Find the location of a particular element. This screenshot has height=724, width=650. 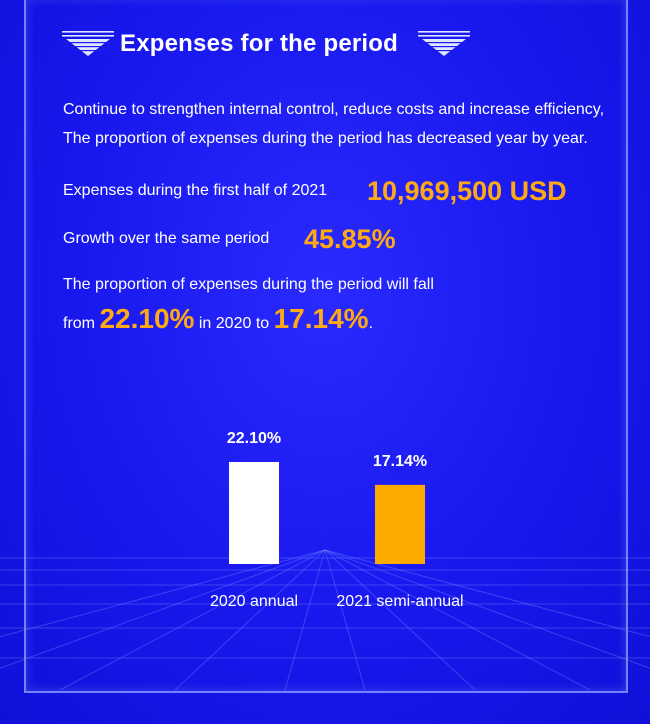

proportion-from-value: 22.10% is located at coordinates (147, 318).